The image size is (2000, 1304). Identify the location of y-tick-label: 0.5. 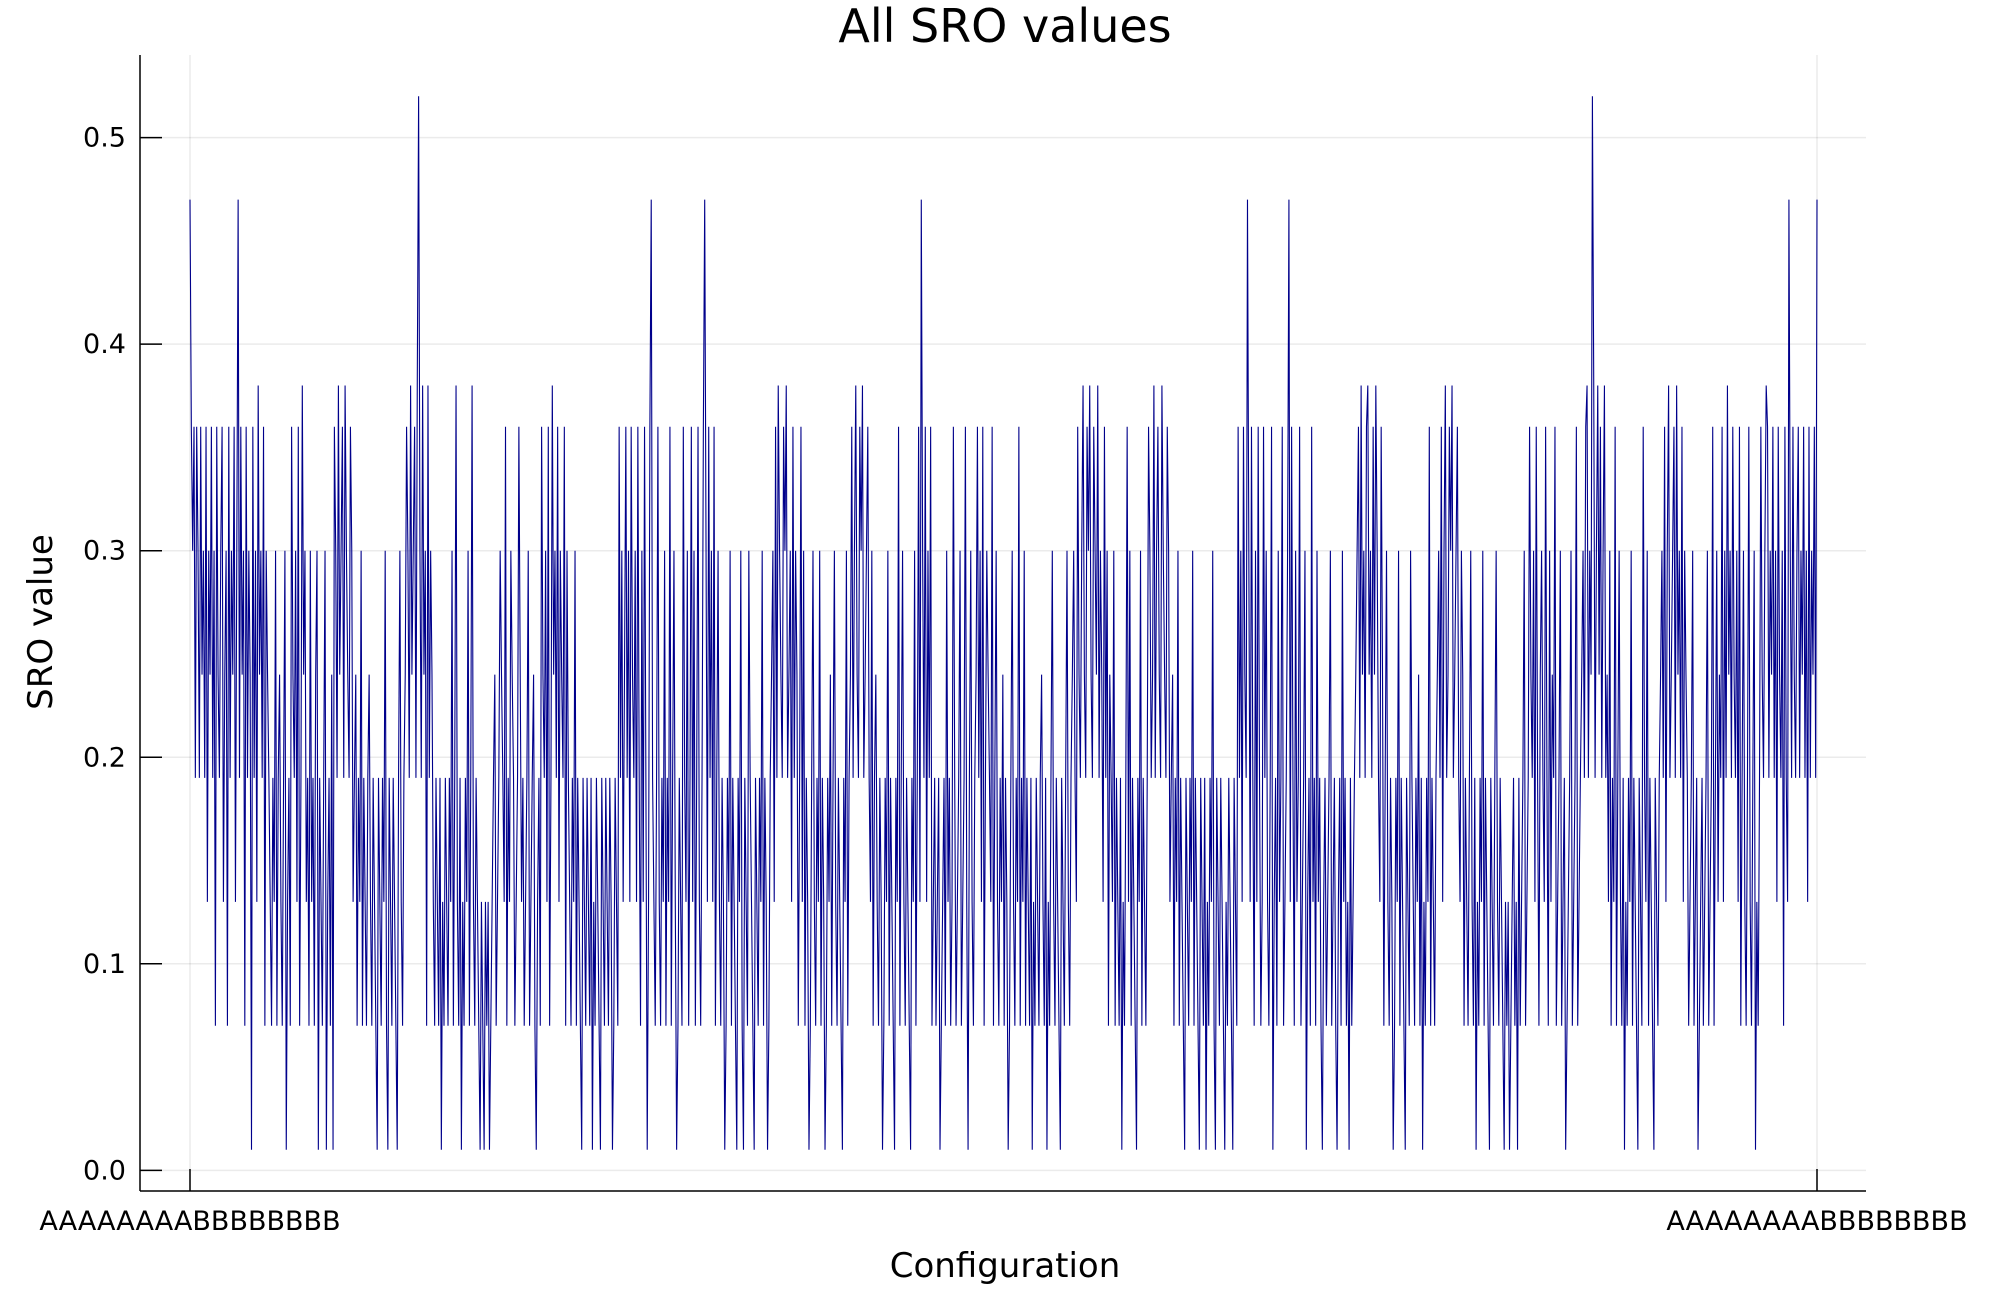
(104, 138).